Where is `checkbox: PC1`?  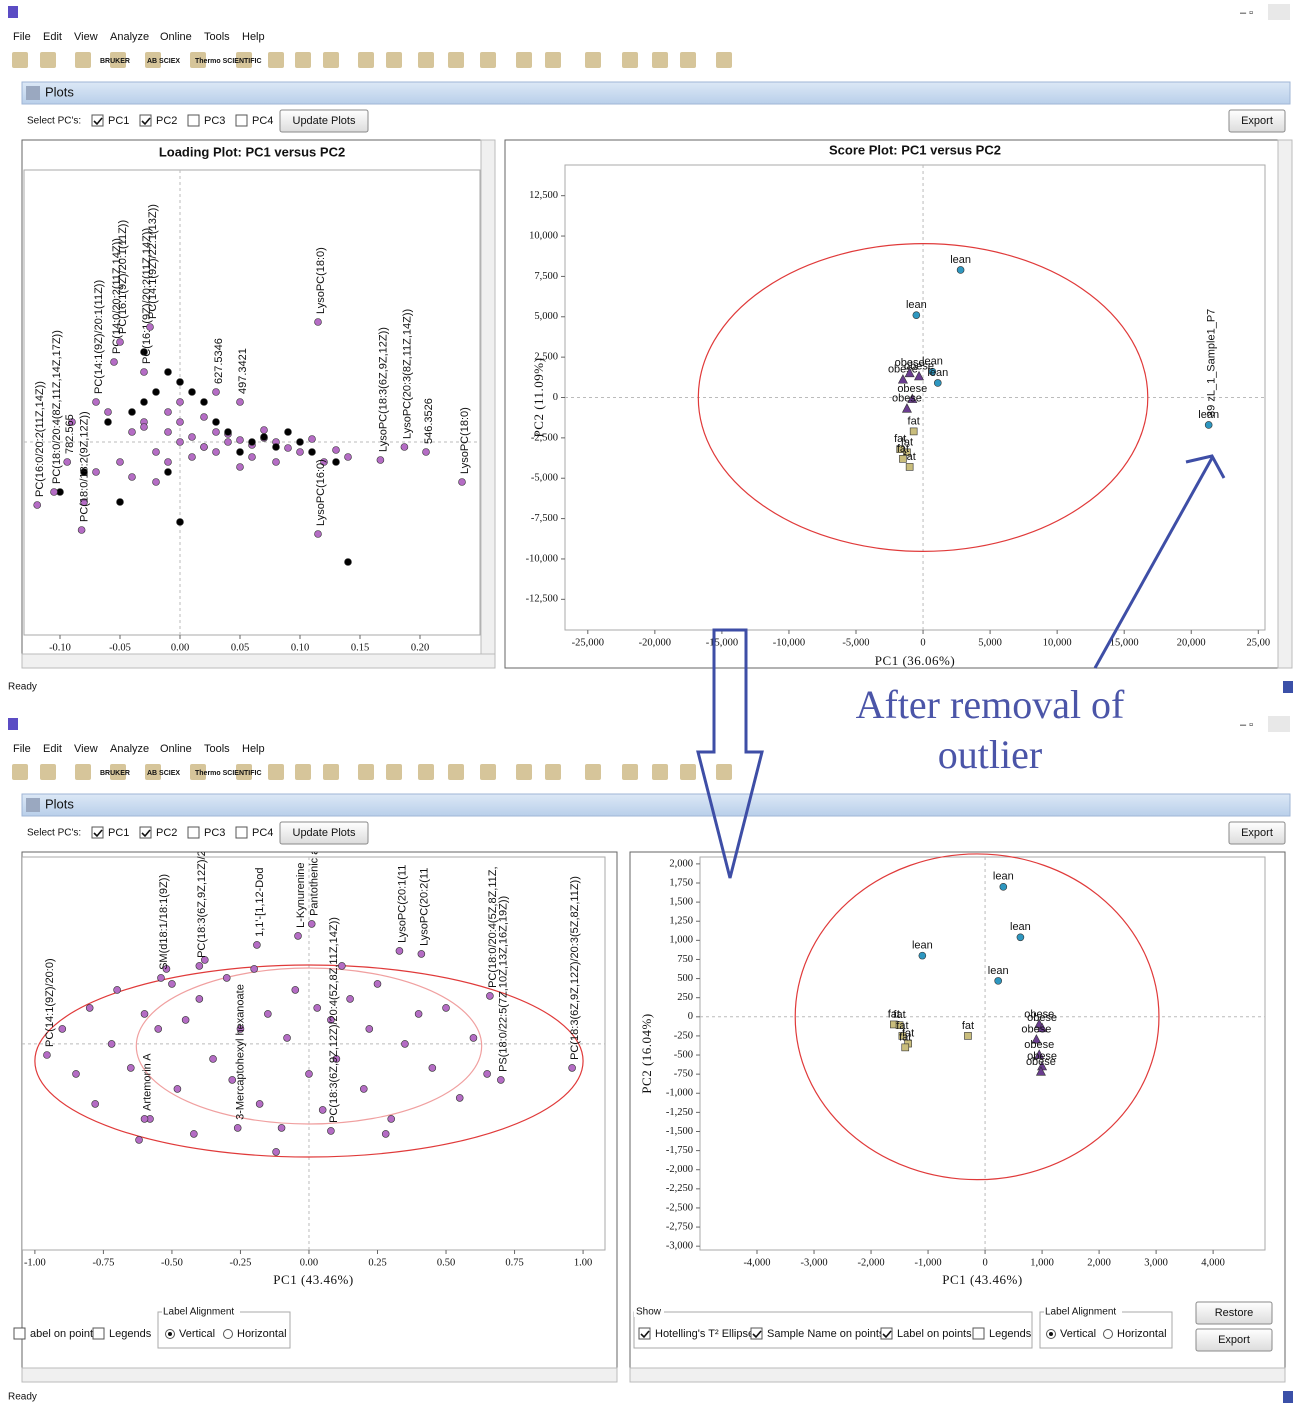
checkbox: PC1 is located at coordinates (110, 832).